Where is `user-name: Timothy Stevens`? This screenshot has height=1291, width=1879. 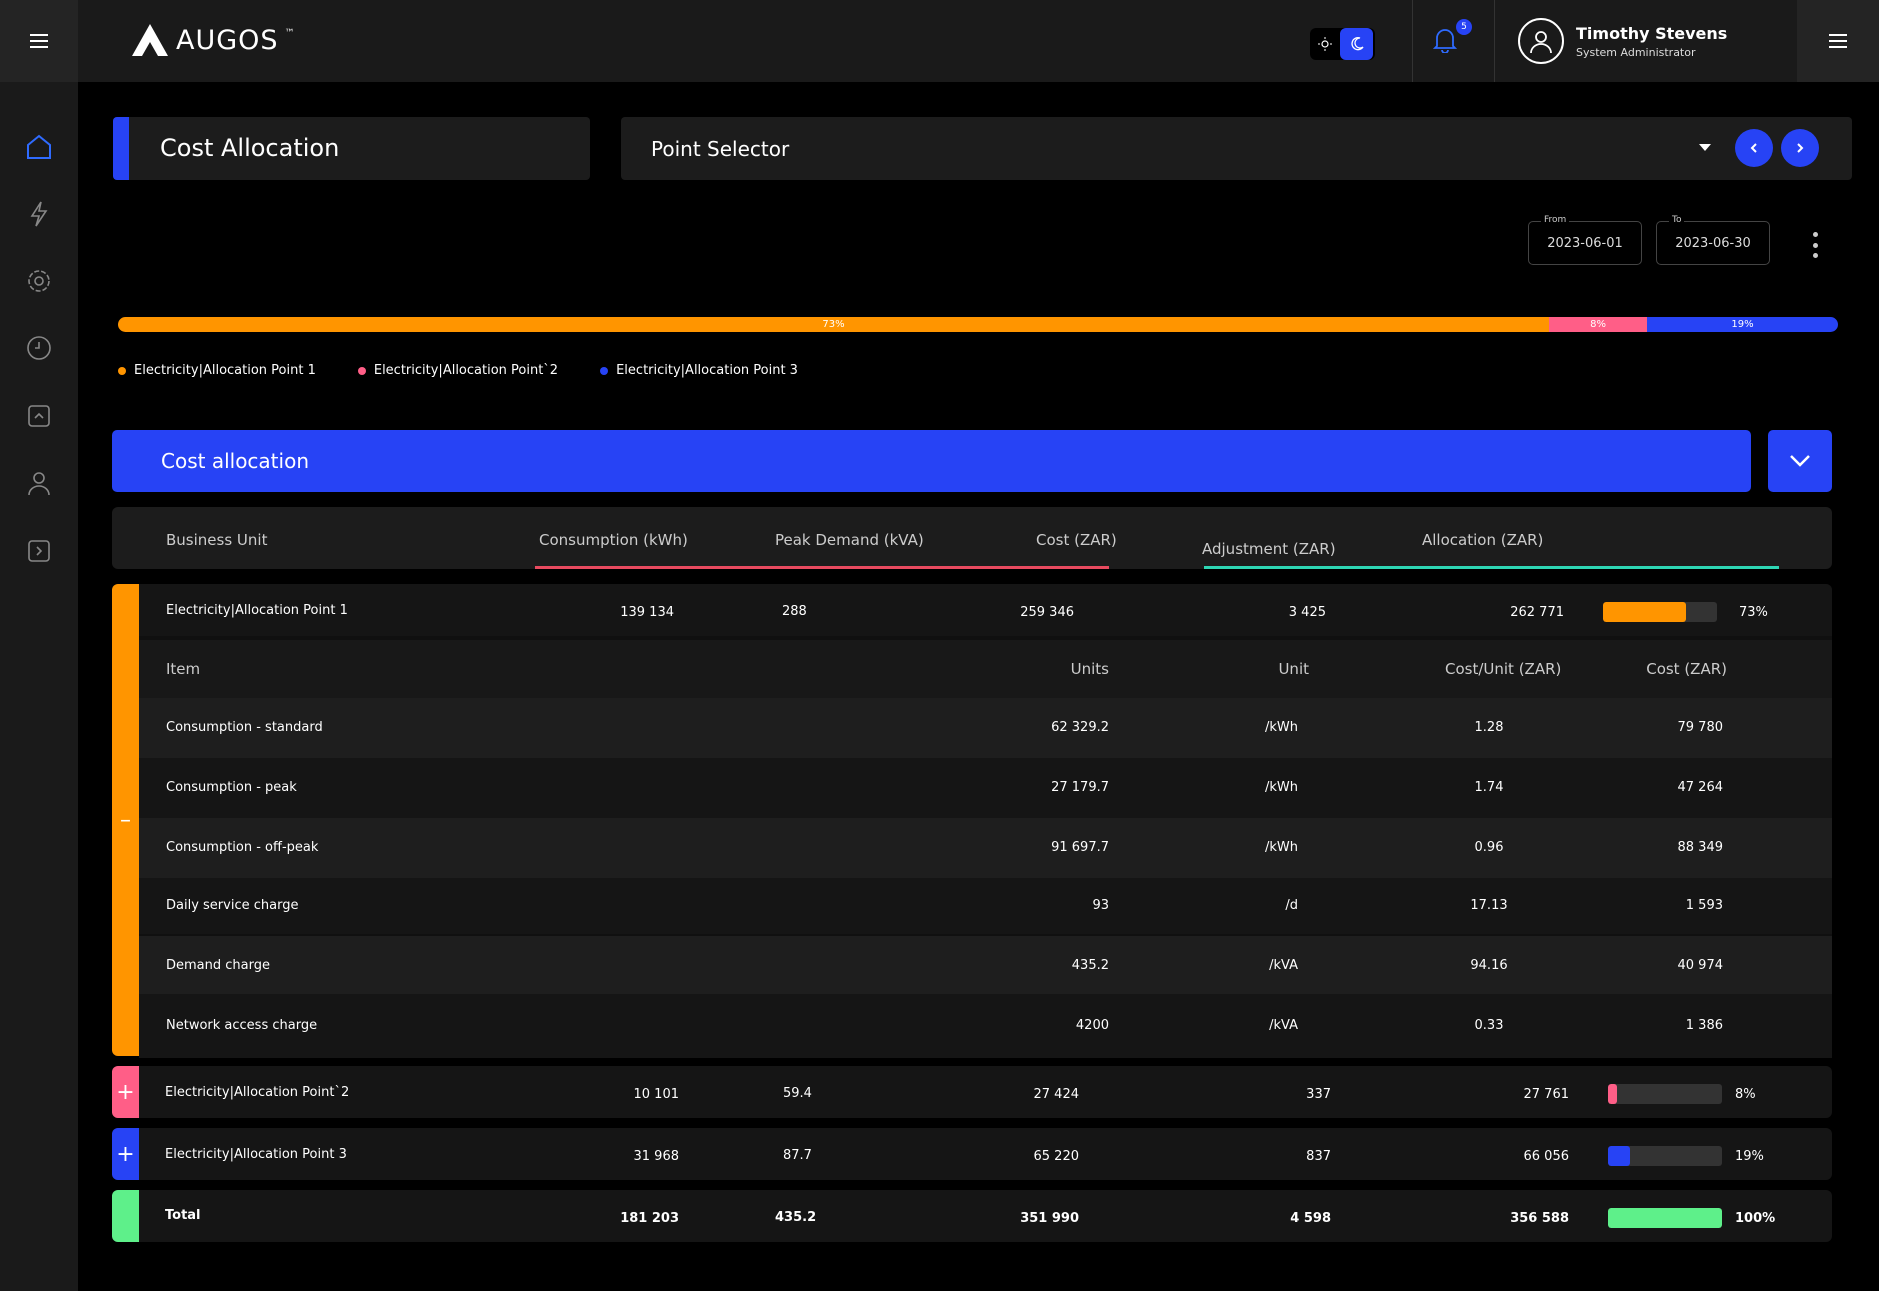 user-name: Timothy Stevens is located at coordinates (1652, 33).